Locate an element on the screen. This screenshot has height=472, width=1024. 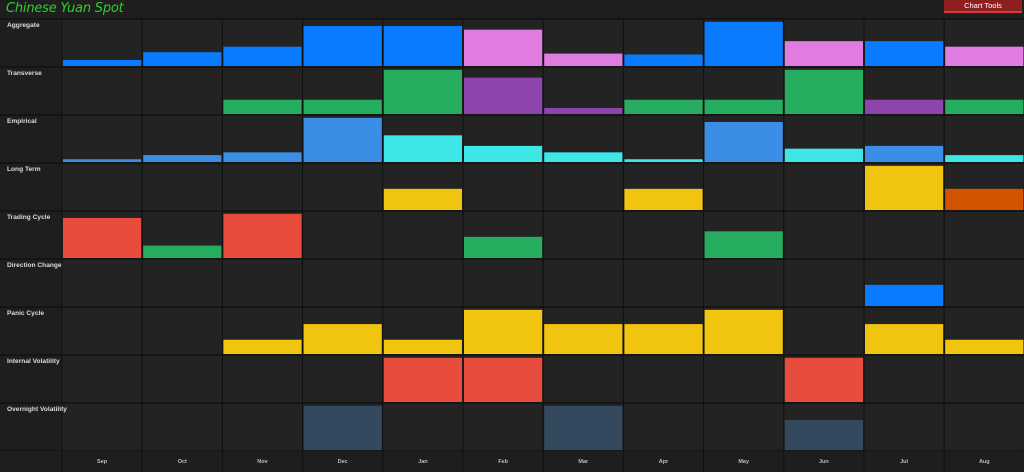
row-label: Aggregate is located at coordinates (23, 25).